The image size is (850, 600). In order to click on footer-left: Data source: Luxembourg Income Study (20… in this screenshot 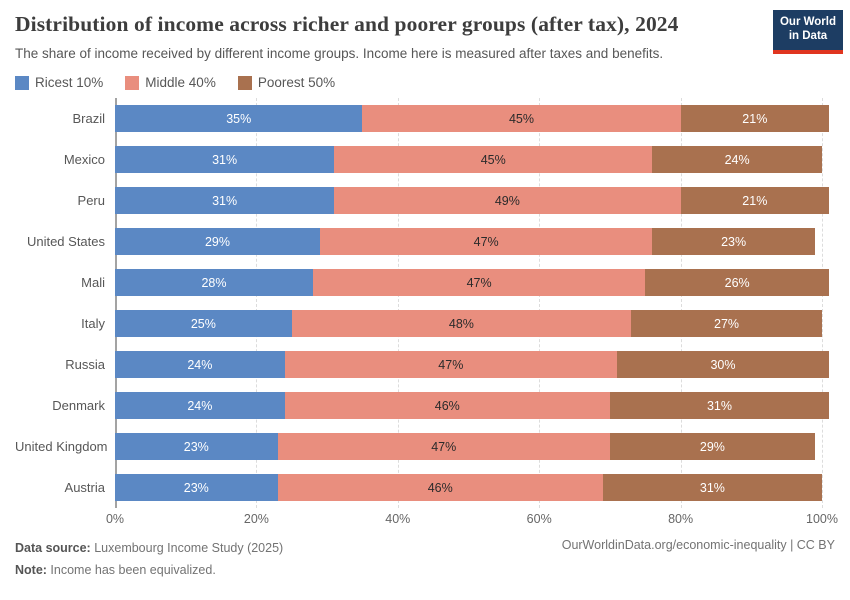, I will do `click(149, 560)`.